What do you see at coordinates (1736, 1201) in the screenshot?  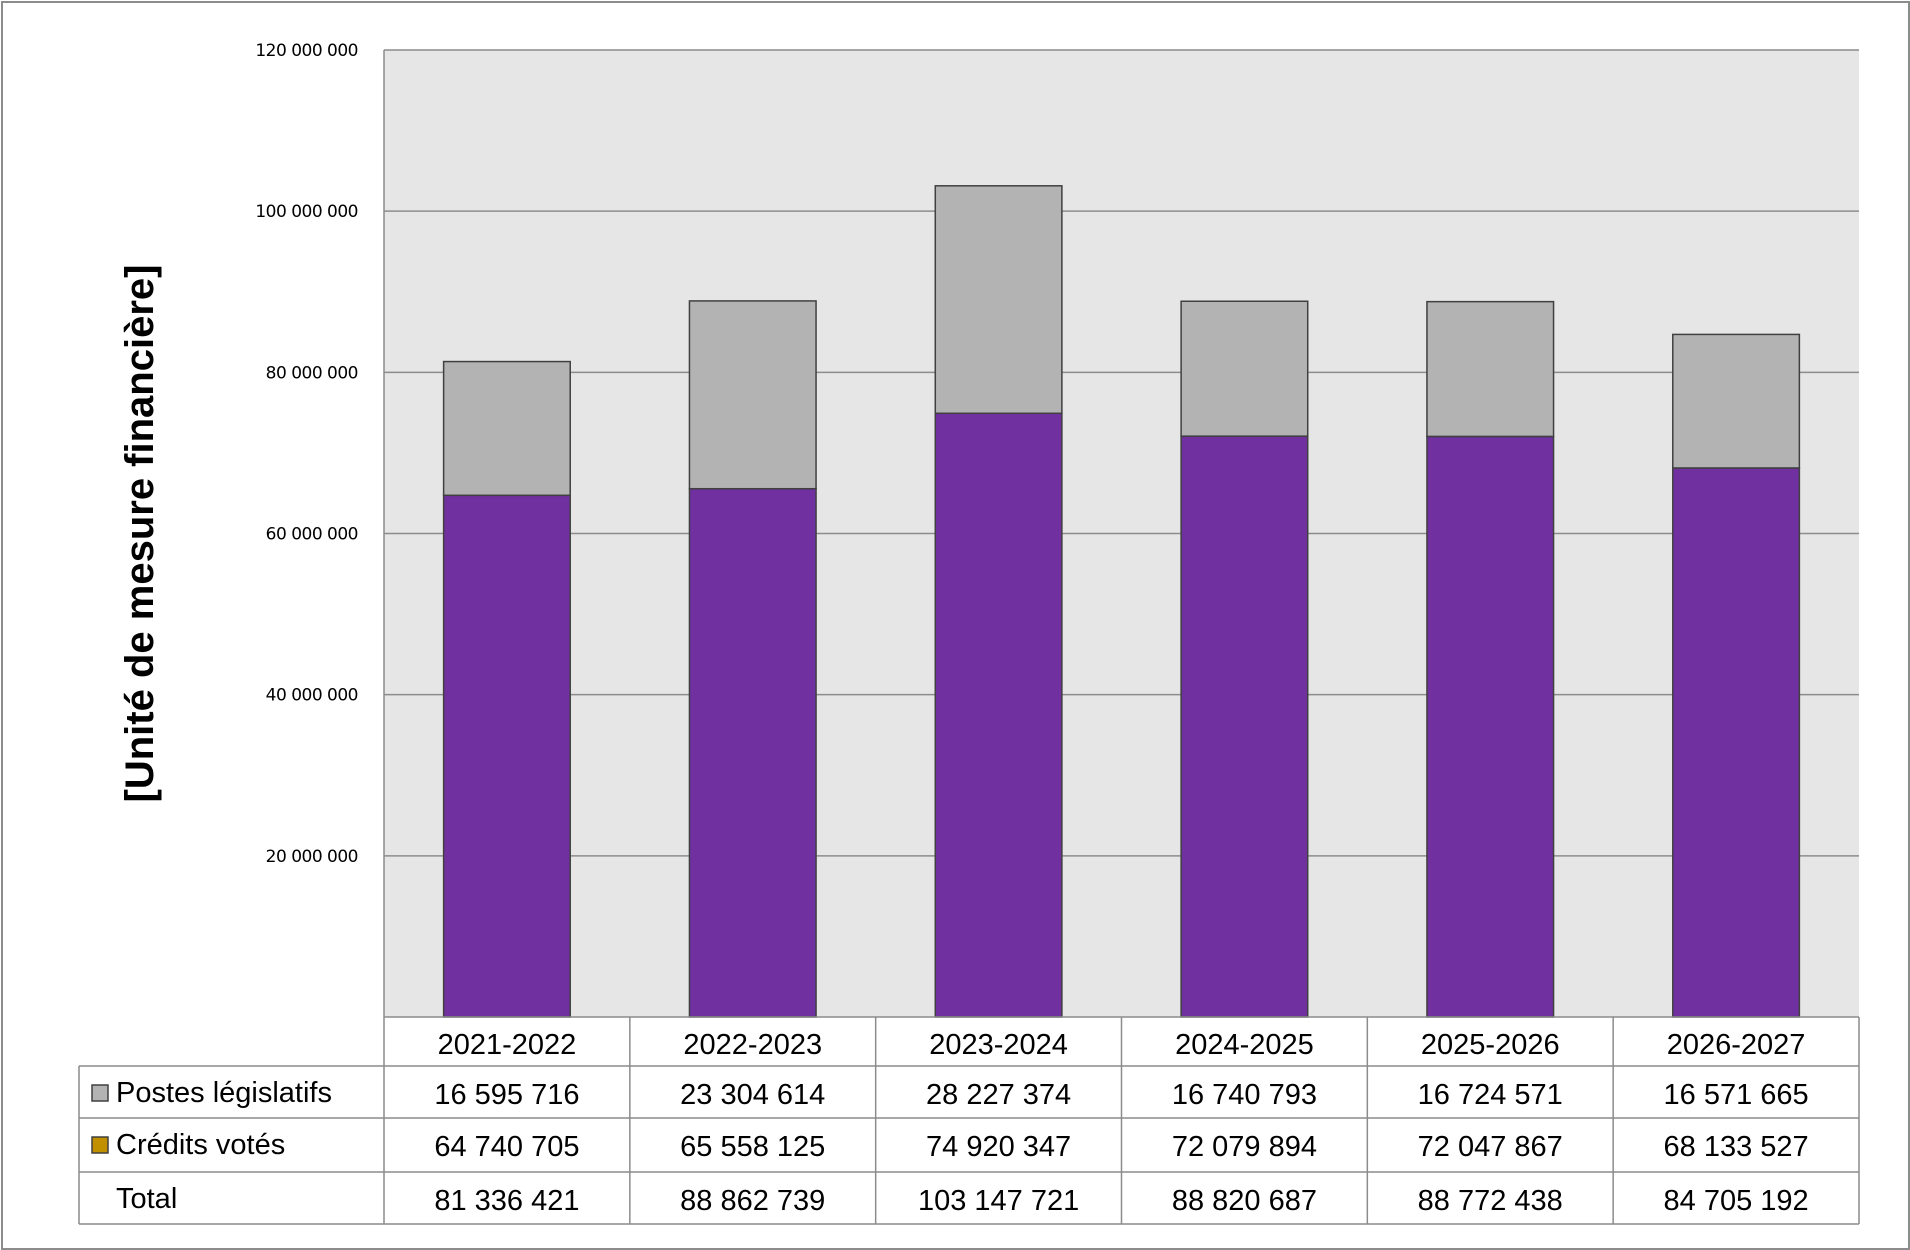 I see `data-table-value: 84 705 192` at bounding box center [1736, 1201].